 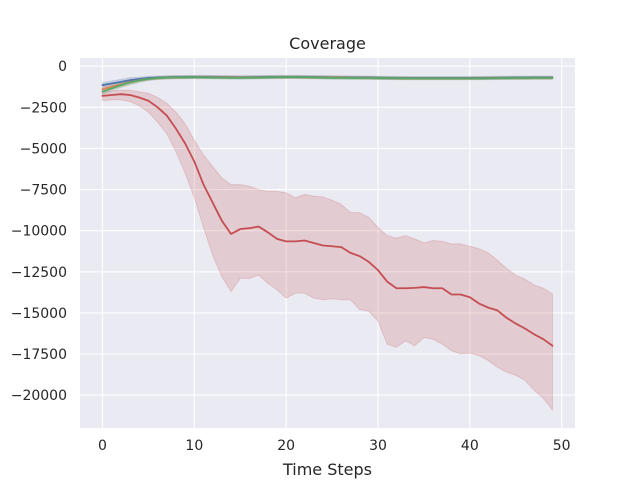 I want to click on x-axis-label: Time Steps, so click(x=327, y=469).